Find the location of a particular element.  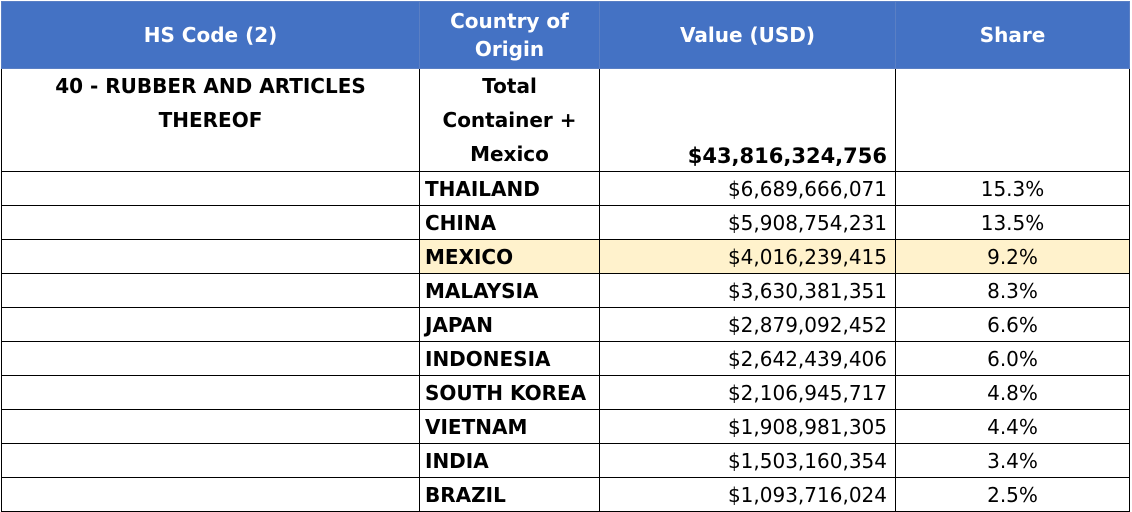

table-row: JAPAN $2,879,092,452 6.6% is located at coordinates (565, 324).